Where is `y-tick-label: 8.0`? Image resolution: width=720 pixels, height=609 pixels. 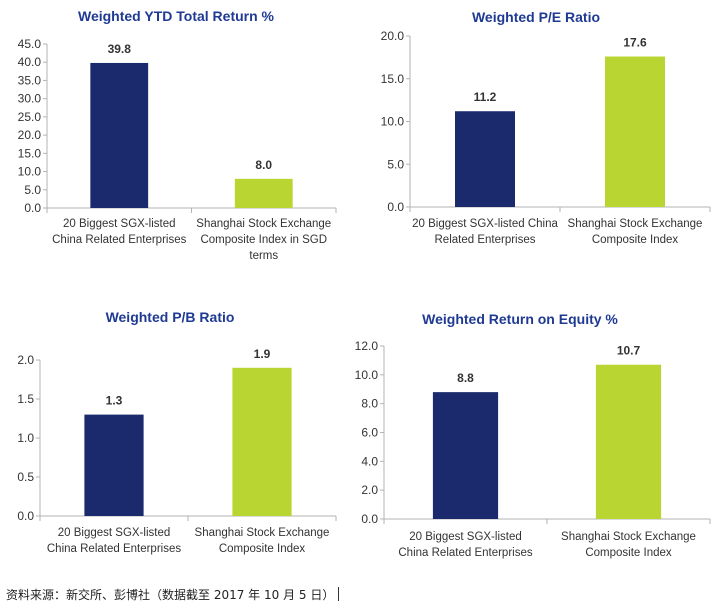 y-tick-label: 8.0 is located at coordinates (369, 404).